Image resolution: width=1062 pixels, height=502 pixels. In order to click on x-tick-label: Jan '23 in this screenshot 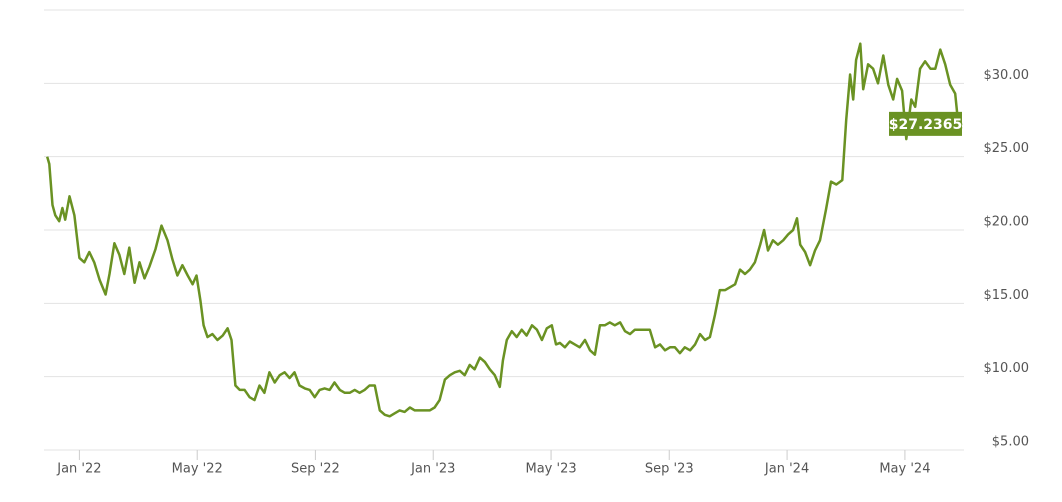, I will do `click(432, 469)`.